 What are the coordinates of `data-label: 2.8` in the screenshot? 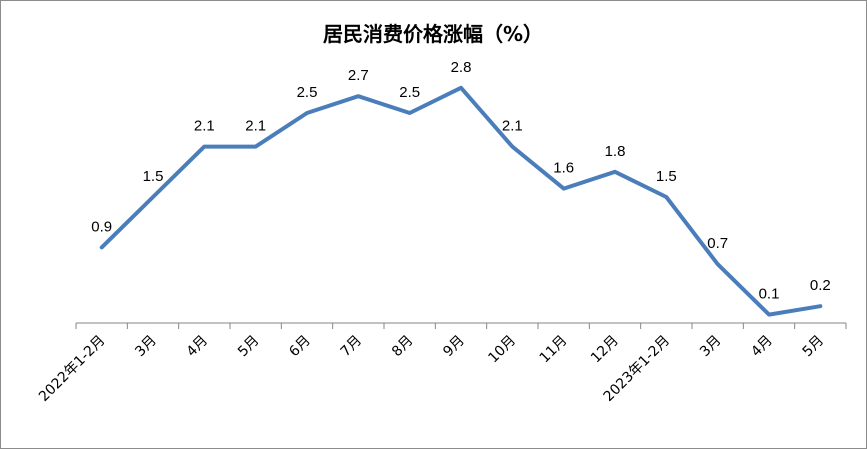 It's located at (461, 67).